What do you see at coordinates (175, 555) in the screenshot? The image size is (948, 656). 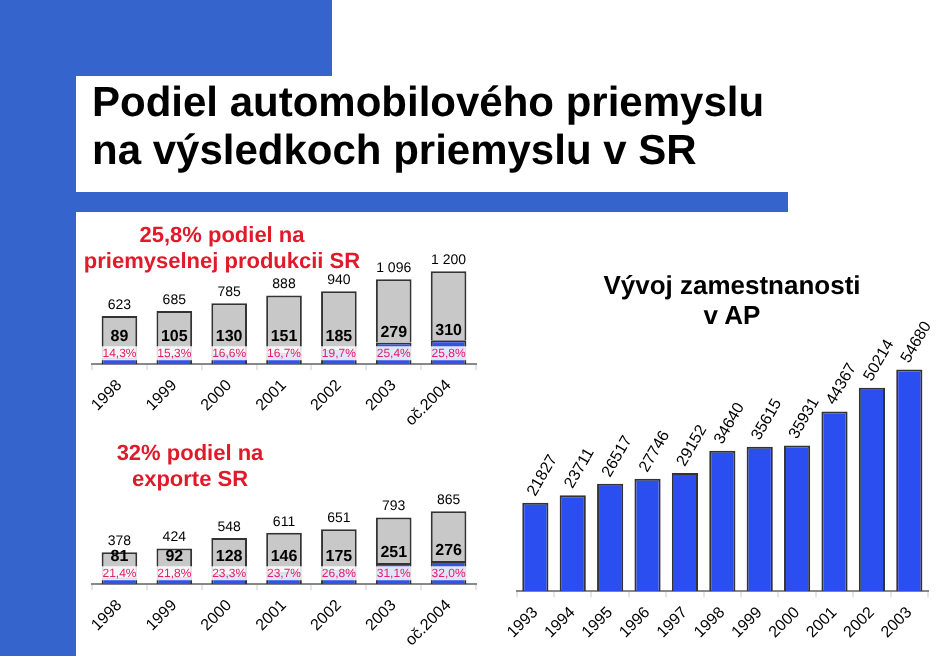 I see `data-label: 92` at bounding box center [175, 555].